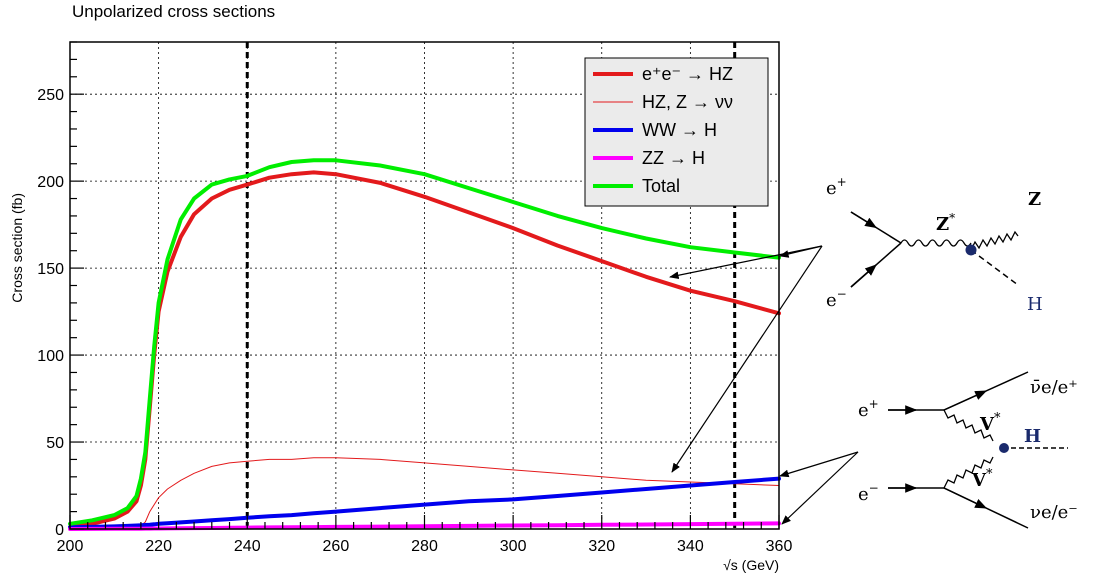  What do you see at coordinates (173, 11) in the screenshot?
I see `chart-title: Unpolarized cross sections` at bounding box center [173, 11].